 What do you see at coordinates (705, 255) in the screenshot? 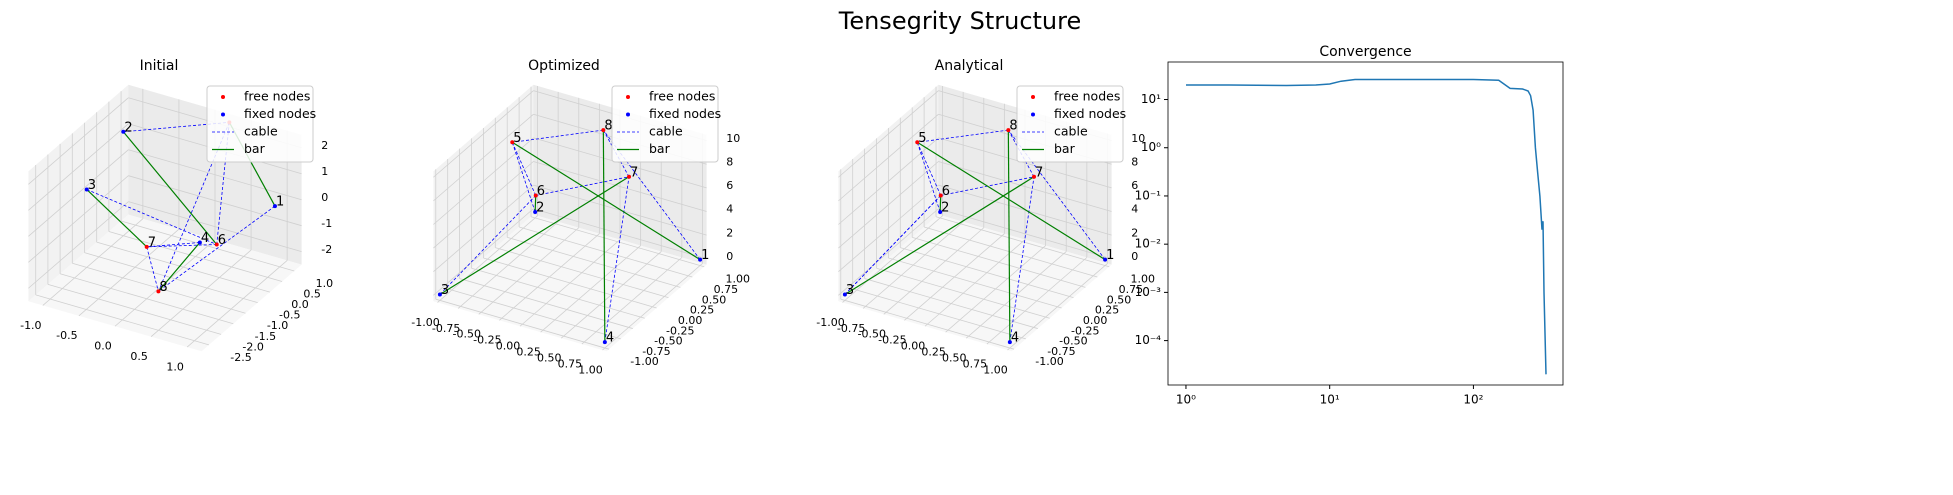
I see `node-label: 1` at bounding box center [705, 255].